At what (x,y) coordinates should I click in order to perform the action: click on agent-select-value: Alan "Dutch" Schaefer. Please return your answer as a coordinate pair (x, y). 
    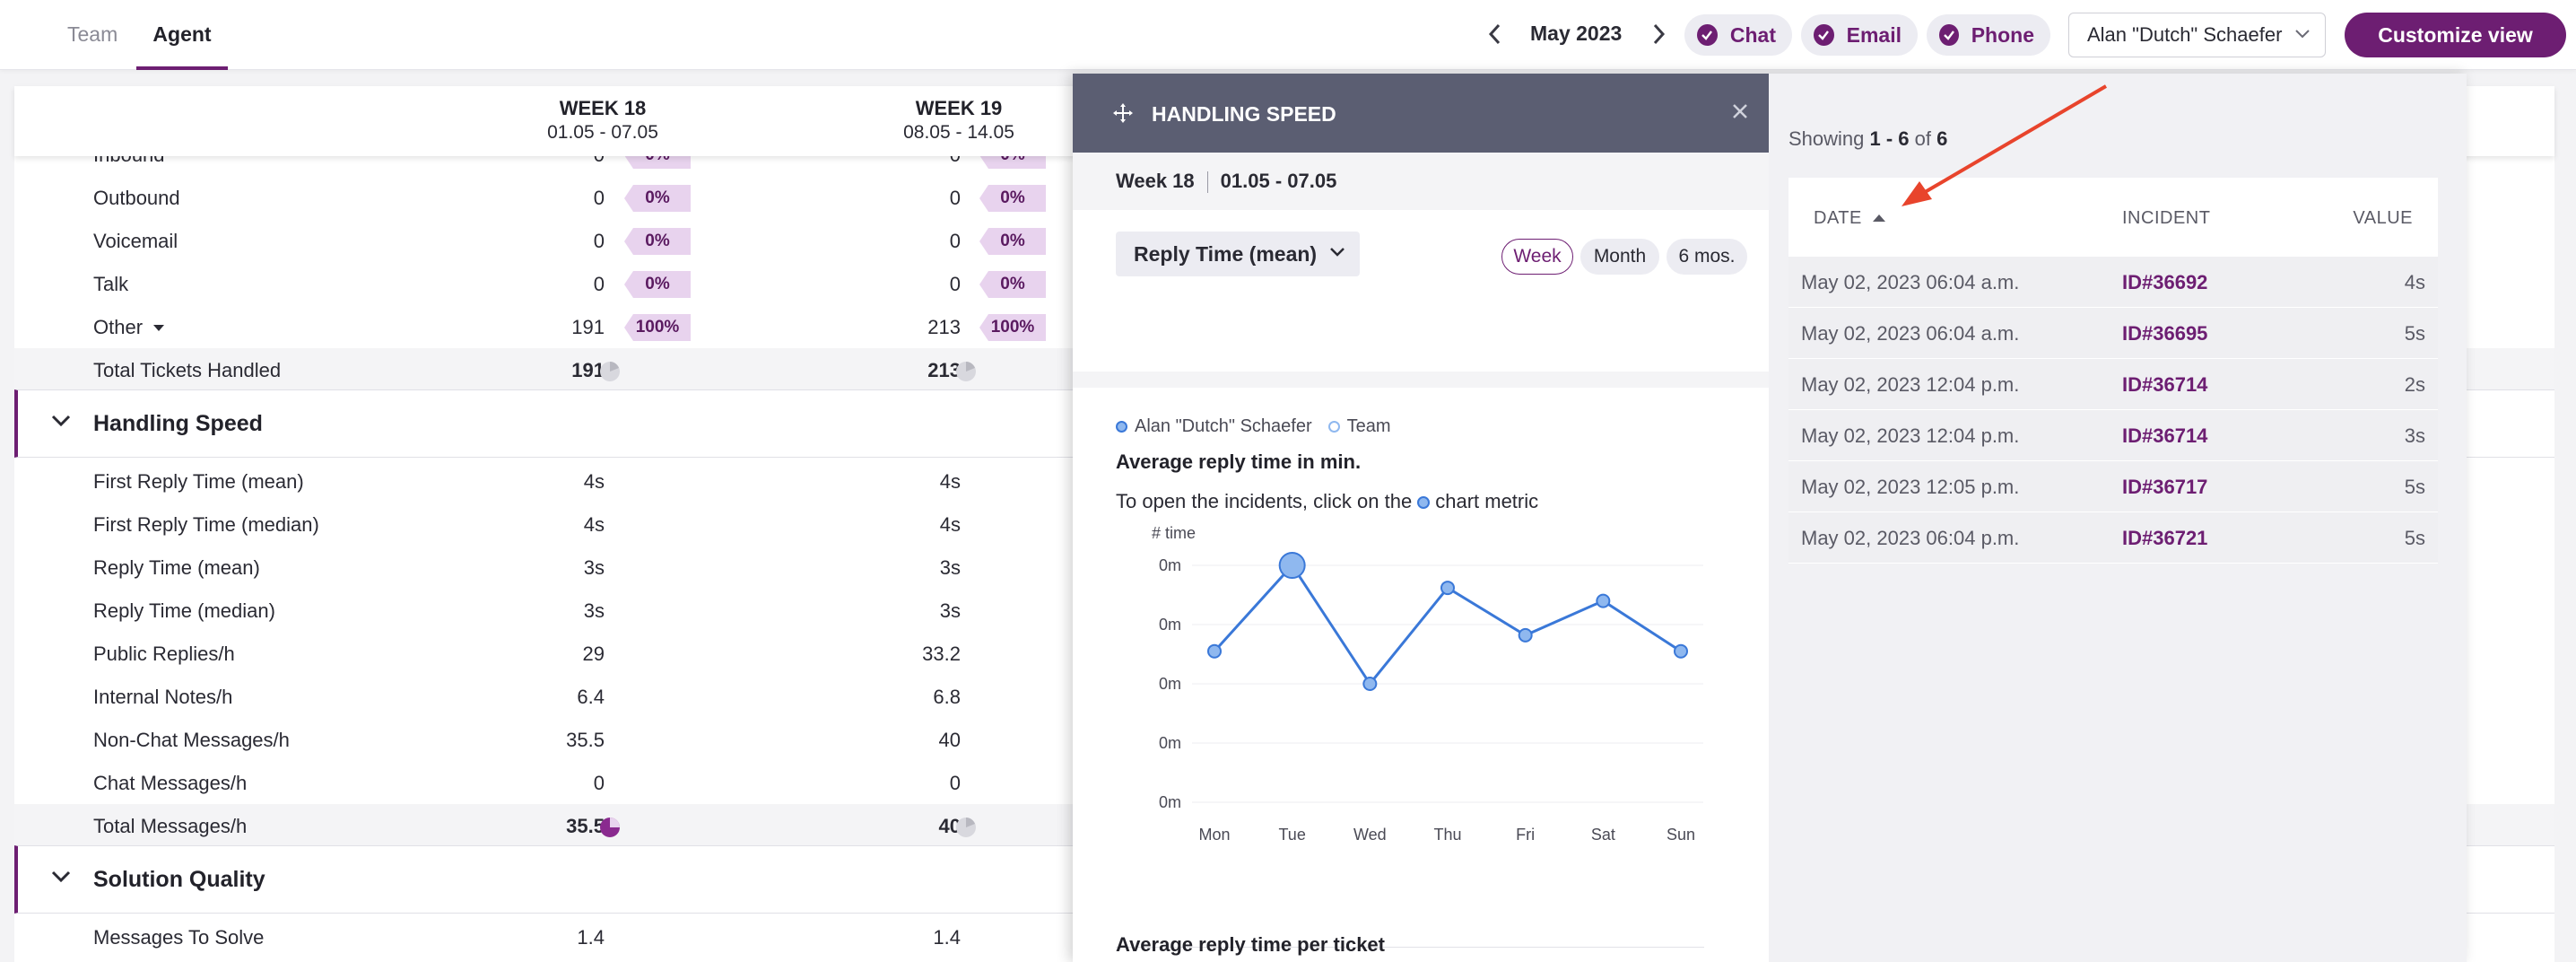
    Looking at the image, I should click on (2185, 34).